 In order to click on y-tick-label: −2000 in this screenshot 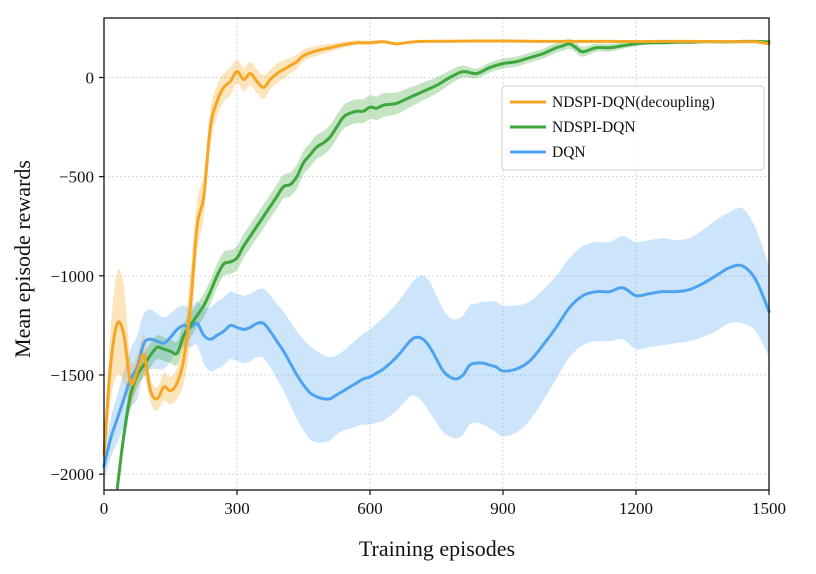, I will do `click(72, 474)`.